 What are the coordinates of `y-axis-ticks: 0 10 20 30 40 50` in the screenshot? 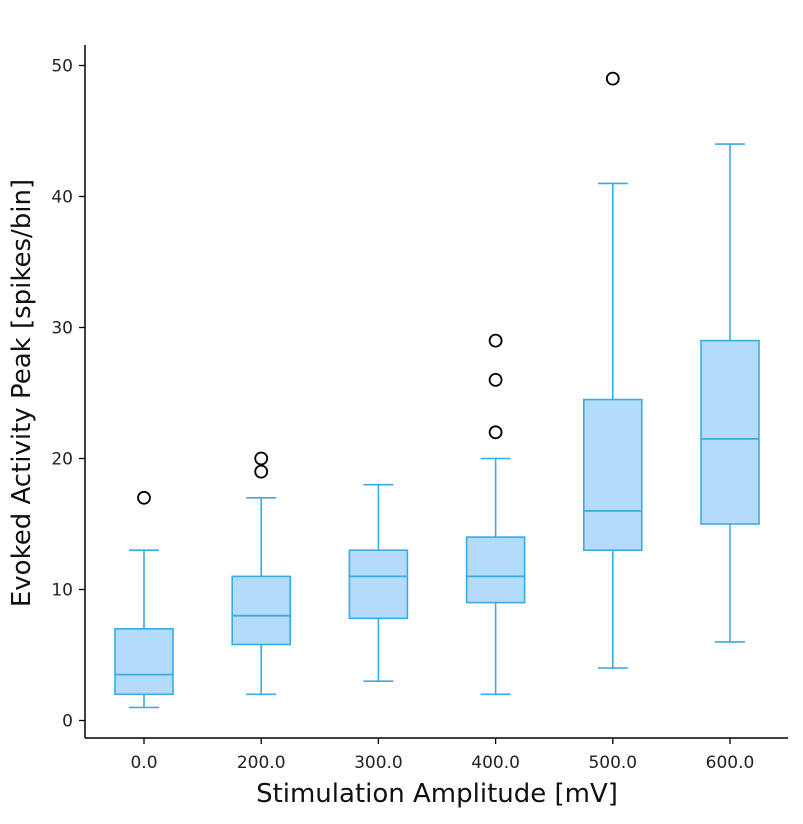 It's located at (68, 394).